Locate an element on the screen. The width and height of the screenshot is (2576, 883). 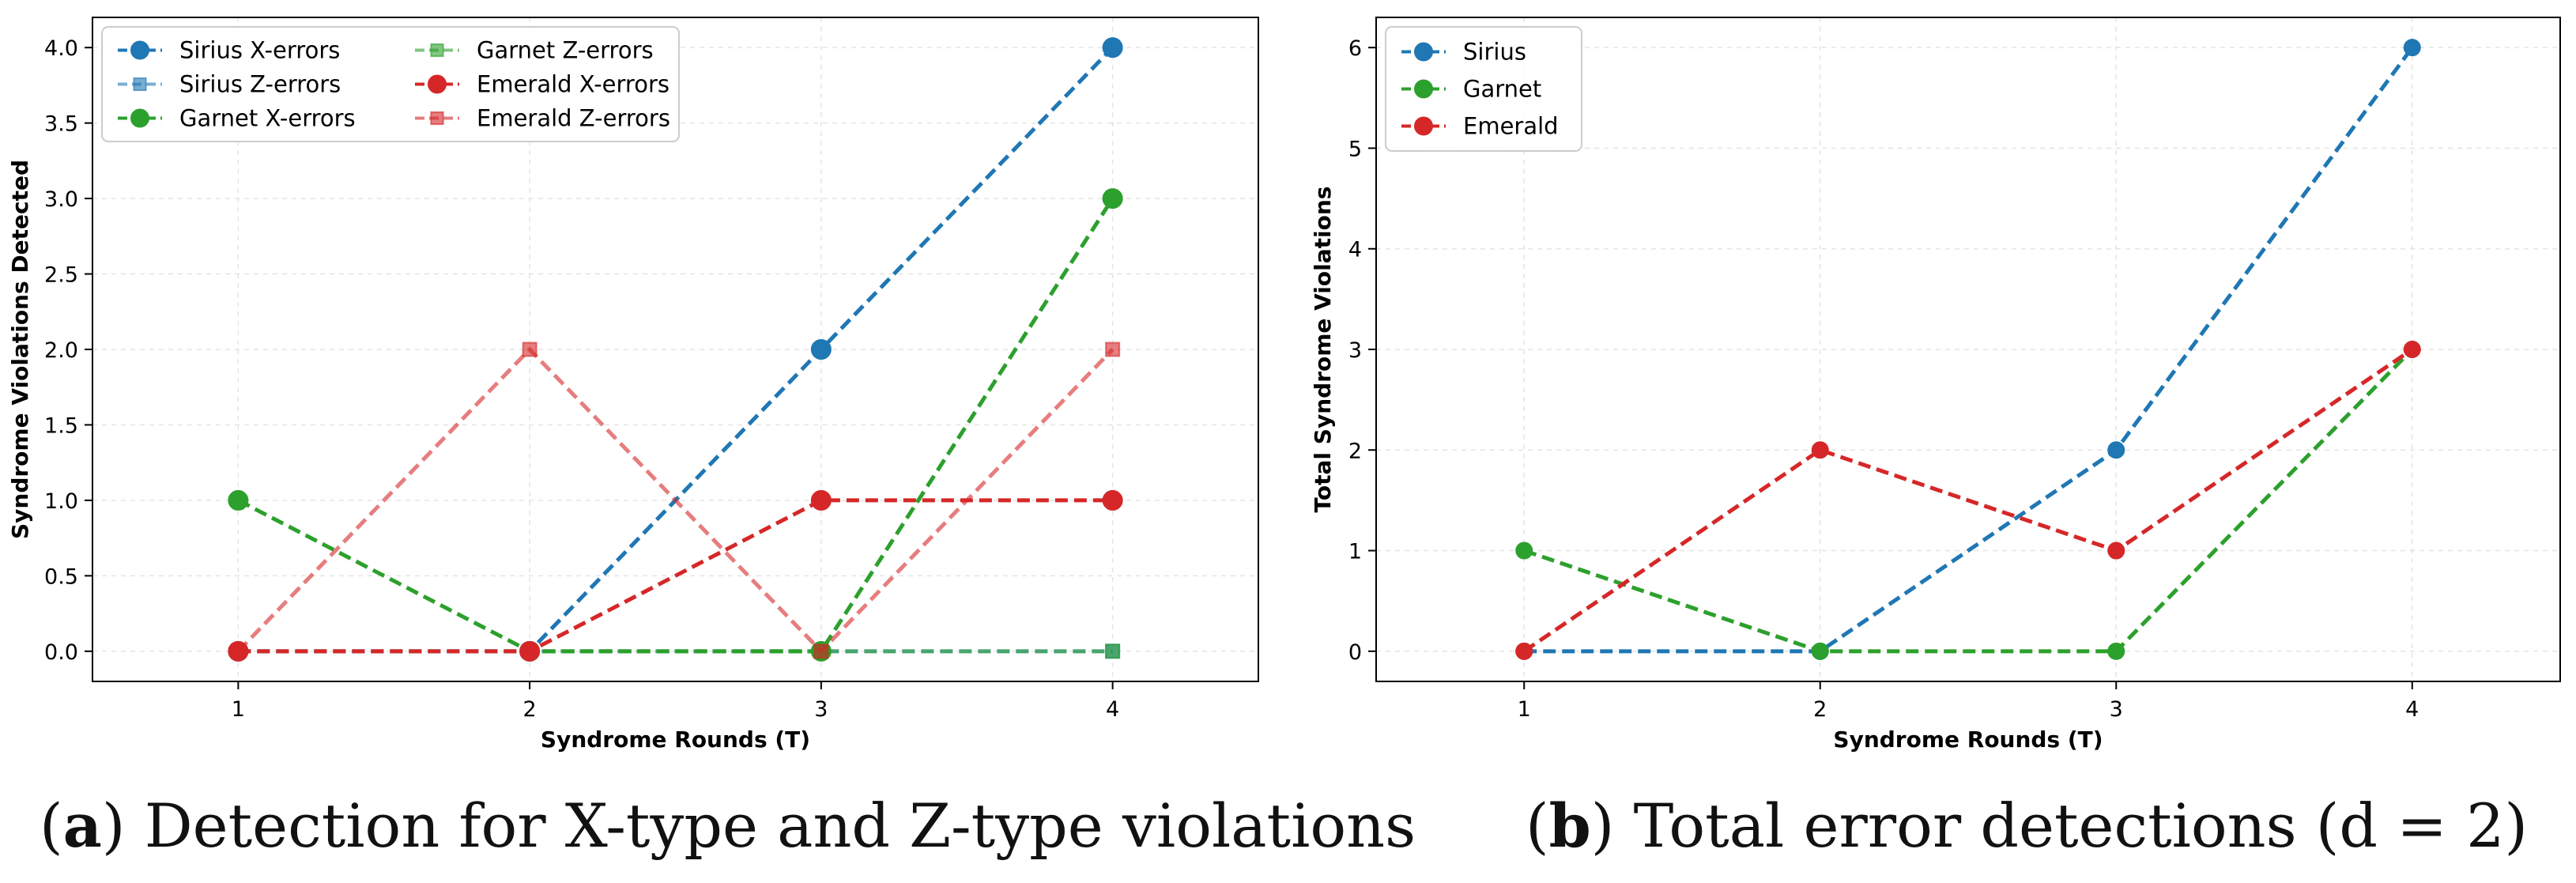
a-ylabel: Syndrome Violations Detected is located at coordinates (20, 349).